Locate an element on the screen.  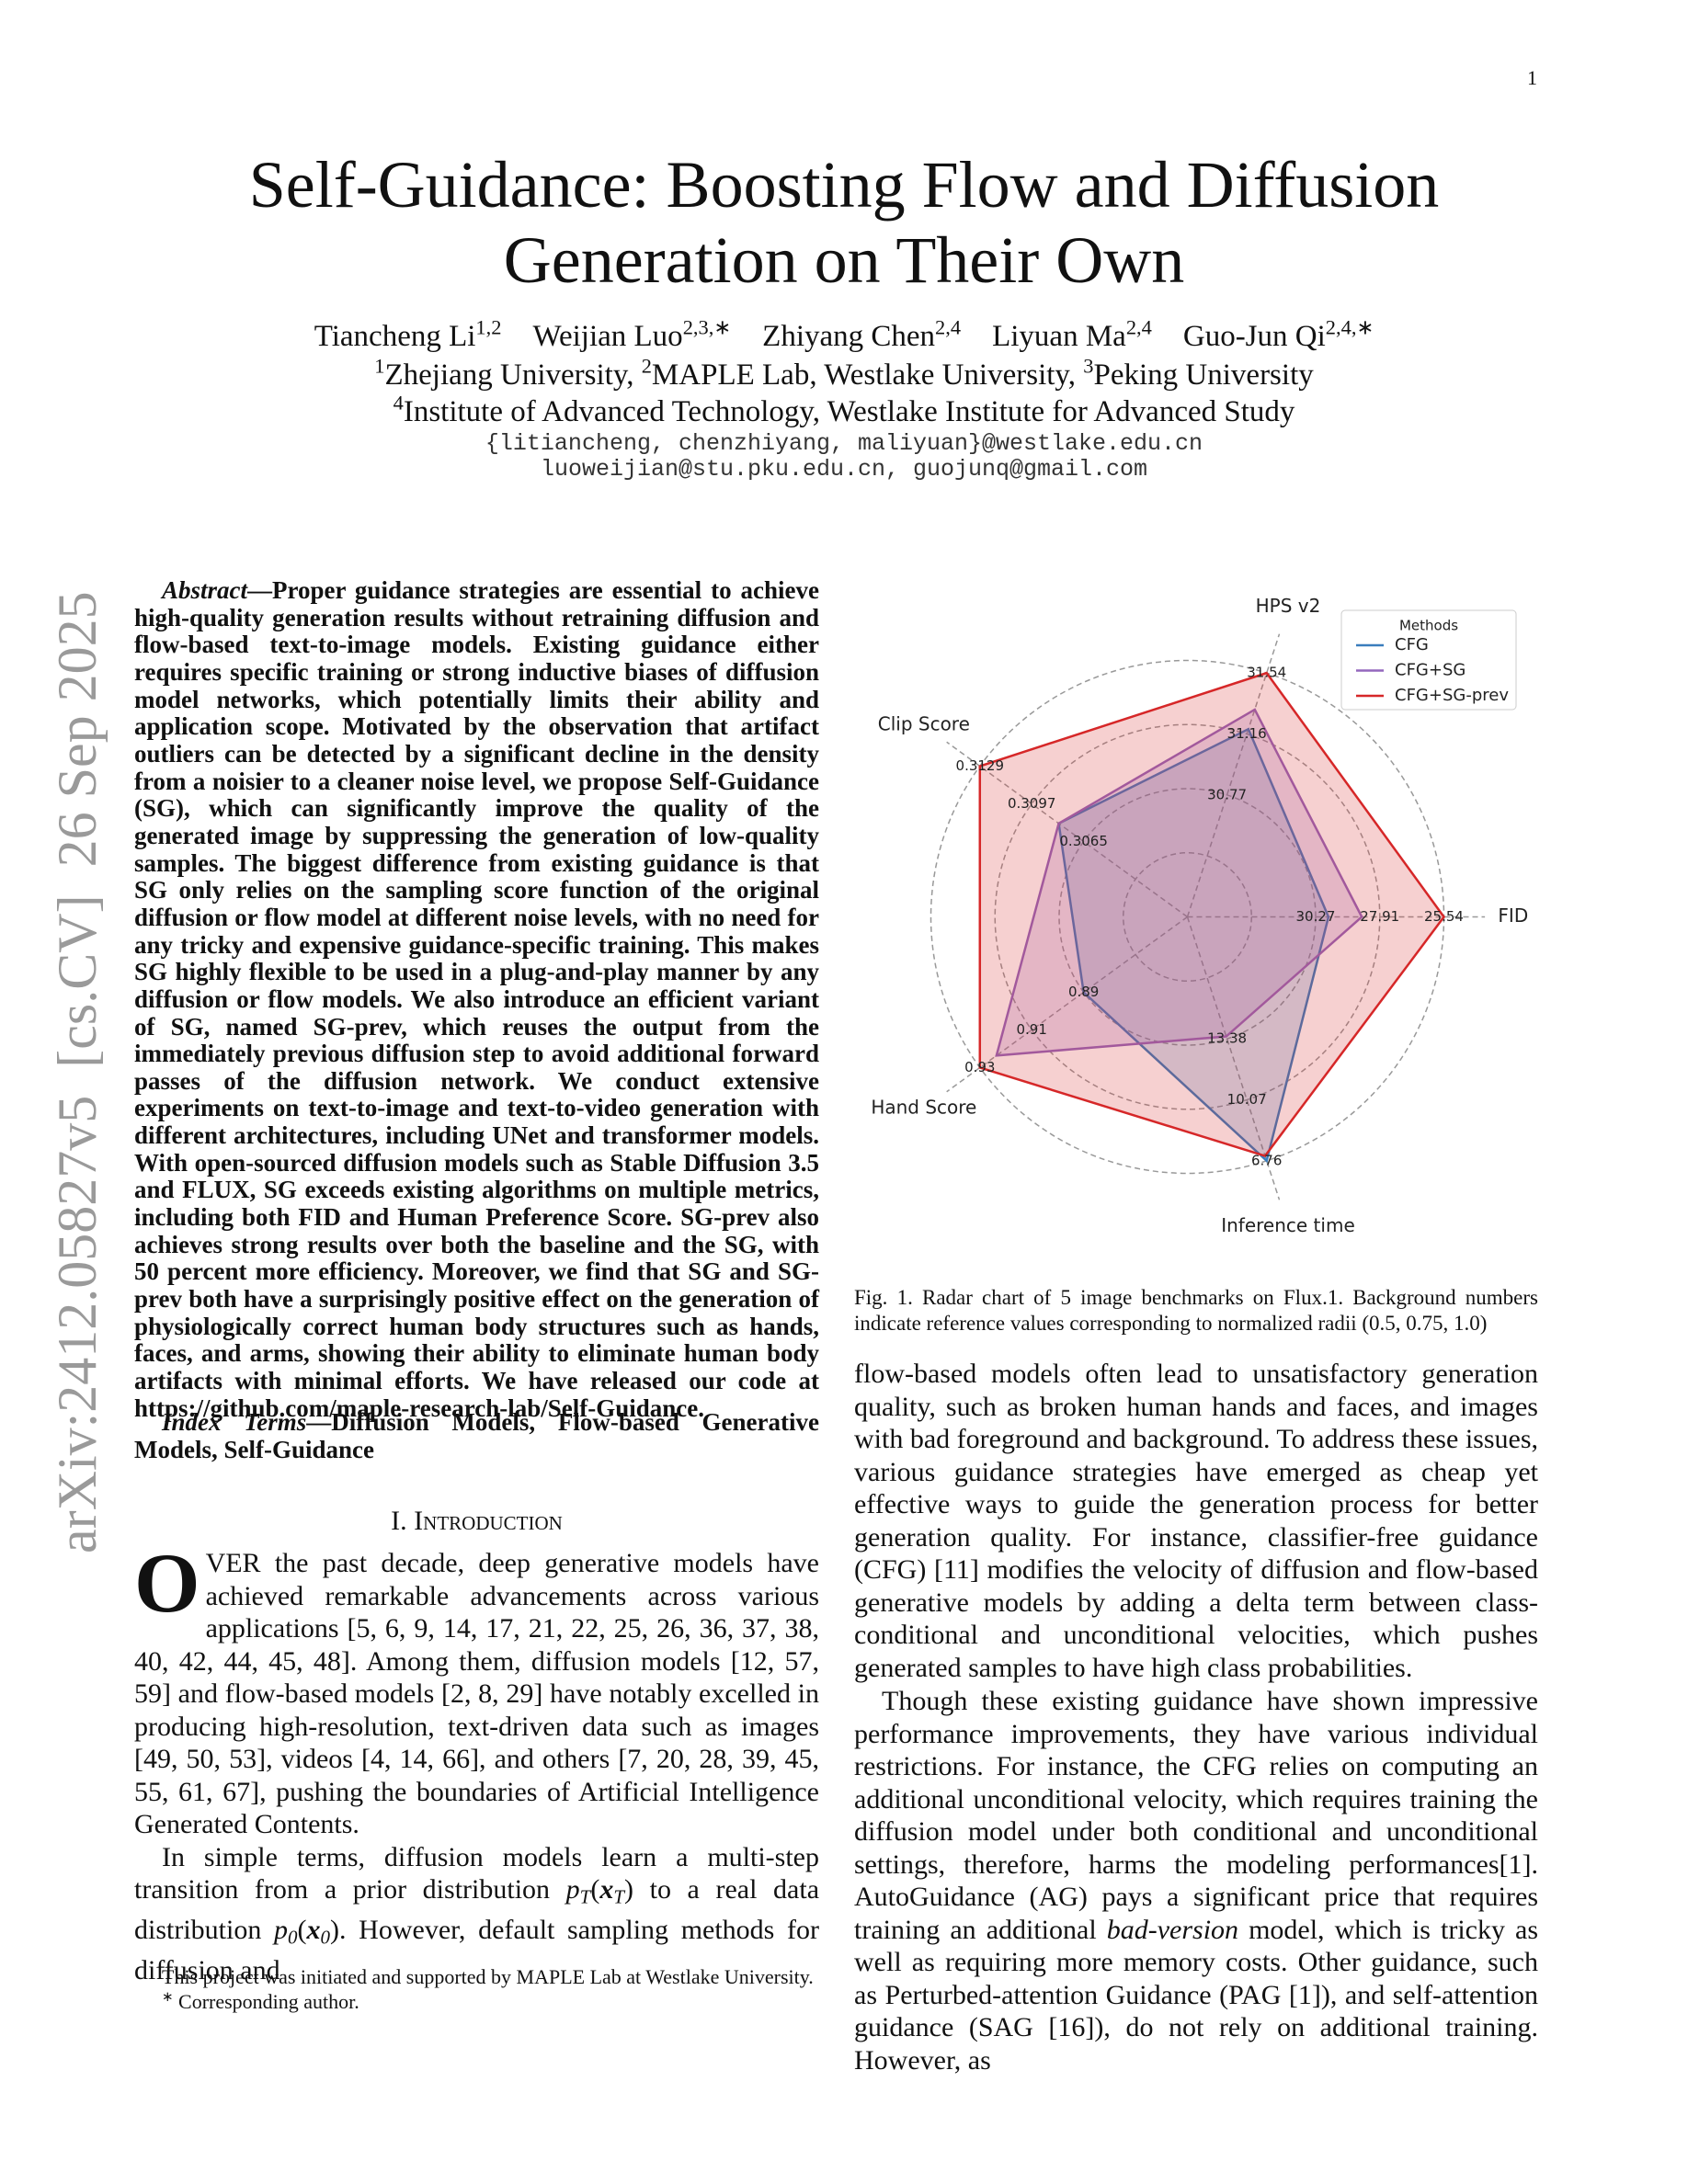
axis-label: HPS v2 is located at coordinates (1288, 606).